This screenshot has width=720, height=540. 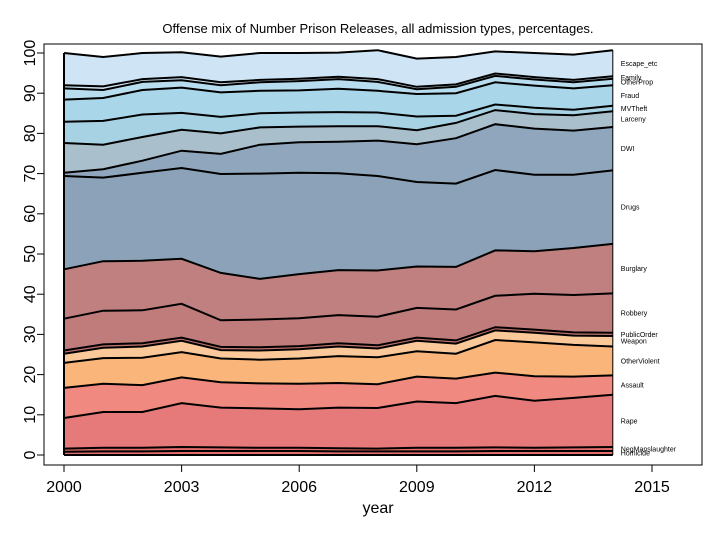 What do you see at coordinates (30, 294) in the screenshot?
I see `y-tick-label: 40` at bounding box center [30, 294].